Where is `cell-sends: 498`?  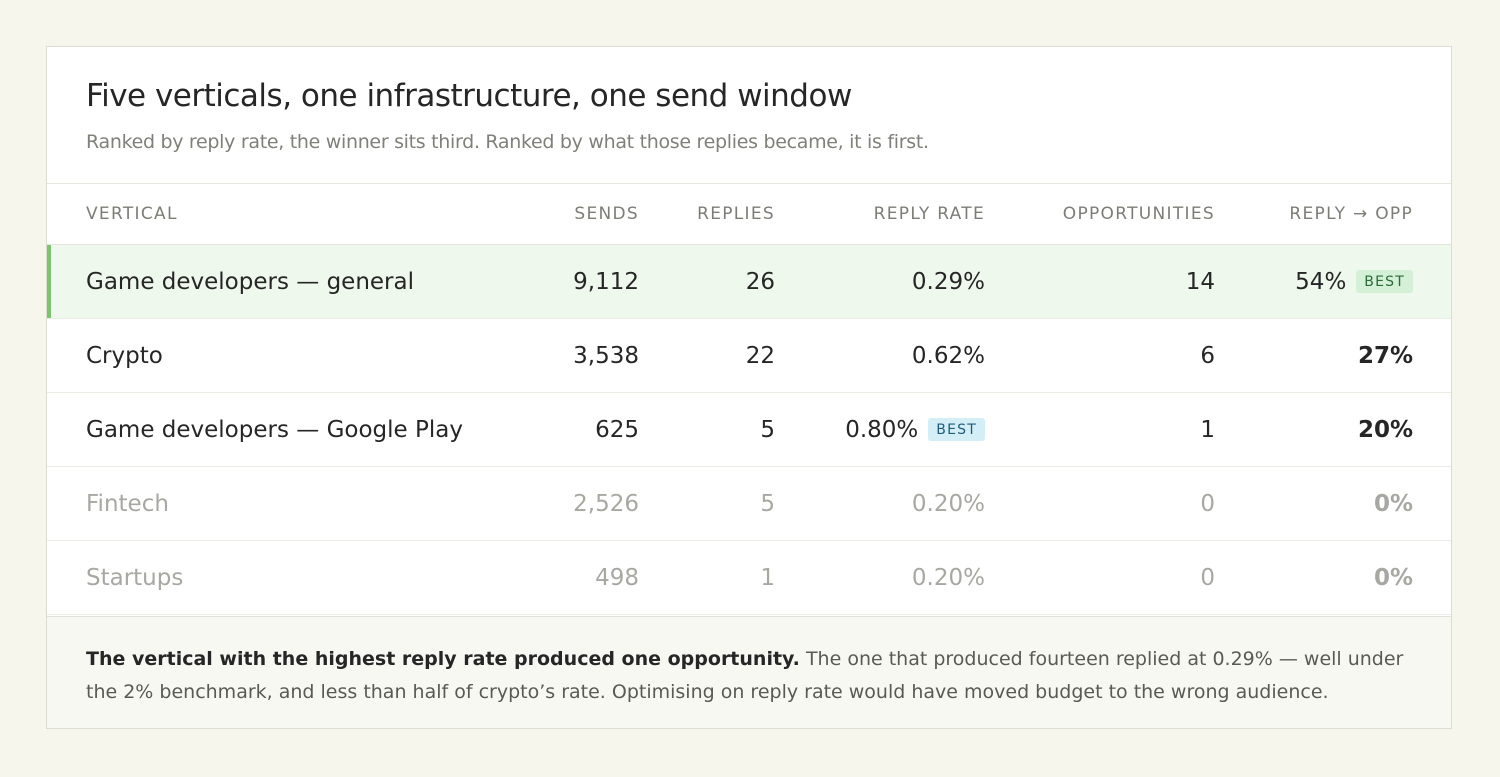 cell-sends: 498 is located at coordinates (598, 577).